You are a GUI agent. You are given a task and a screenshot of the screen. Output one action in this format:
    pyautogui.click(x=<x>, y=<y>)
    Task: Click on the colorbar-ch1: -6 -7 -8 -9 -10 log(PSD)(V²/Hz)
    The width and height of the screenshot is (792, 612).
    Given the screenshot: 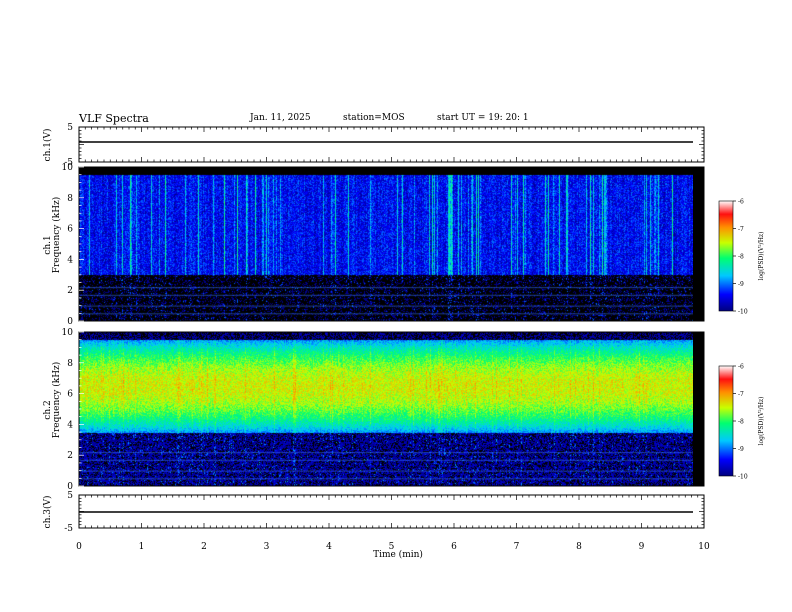 What is the action you would take?
    pyautogui.click(x=741, y=257)
    